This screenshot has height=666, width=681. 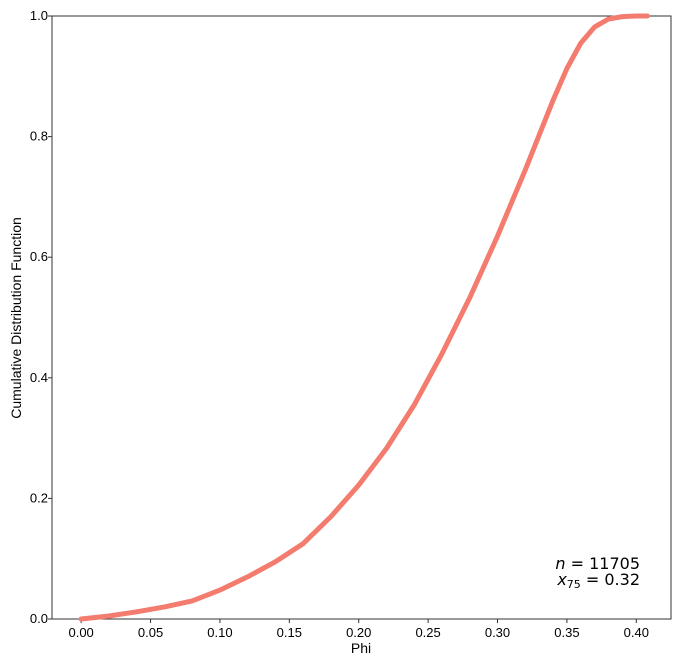 What do you see at coordinates (39, 497) in the screenshot?
I see `y-tick-label: 0.2` at bounding box center [39, 497].